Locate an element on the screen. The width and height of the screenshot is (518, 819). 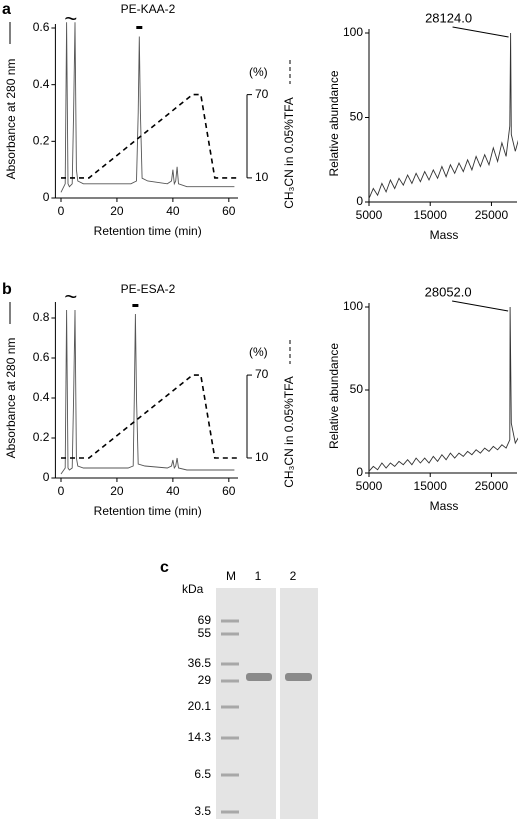
marker-label: 3.5 is located at coordinates (202, 811).